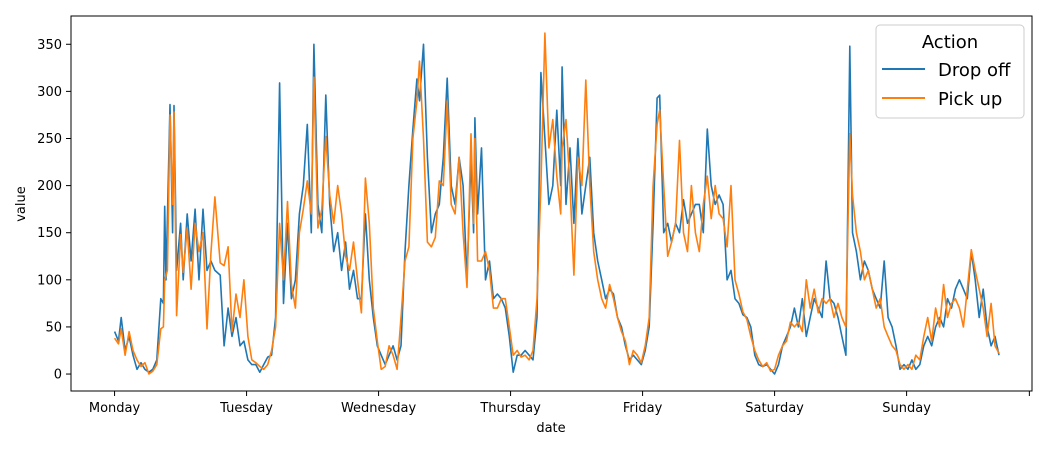 The image size is (1050, 450). What do you see at coordinates (49, 233) in the screenshot?
I see `y-tick-label: 150` at bounding box center [49, 233].